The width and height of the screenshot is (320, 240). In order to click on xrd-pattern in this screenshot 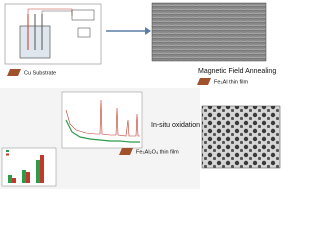, I will do `click(102, 120)`.